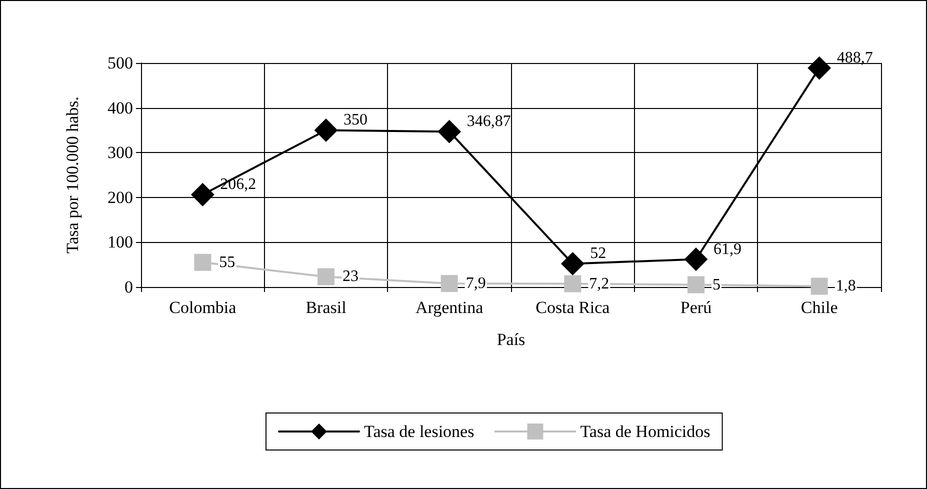  What do you see at coordinates (120, 152) in the screenshot?
I see `y-tick-label: 300` at bounding box center [120, 152].